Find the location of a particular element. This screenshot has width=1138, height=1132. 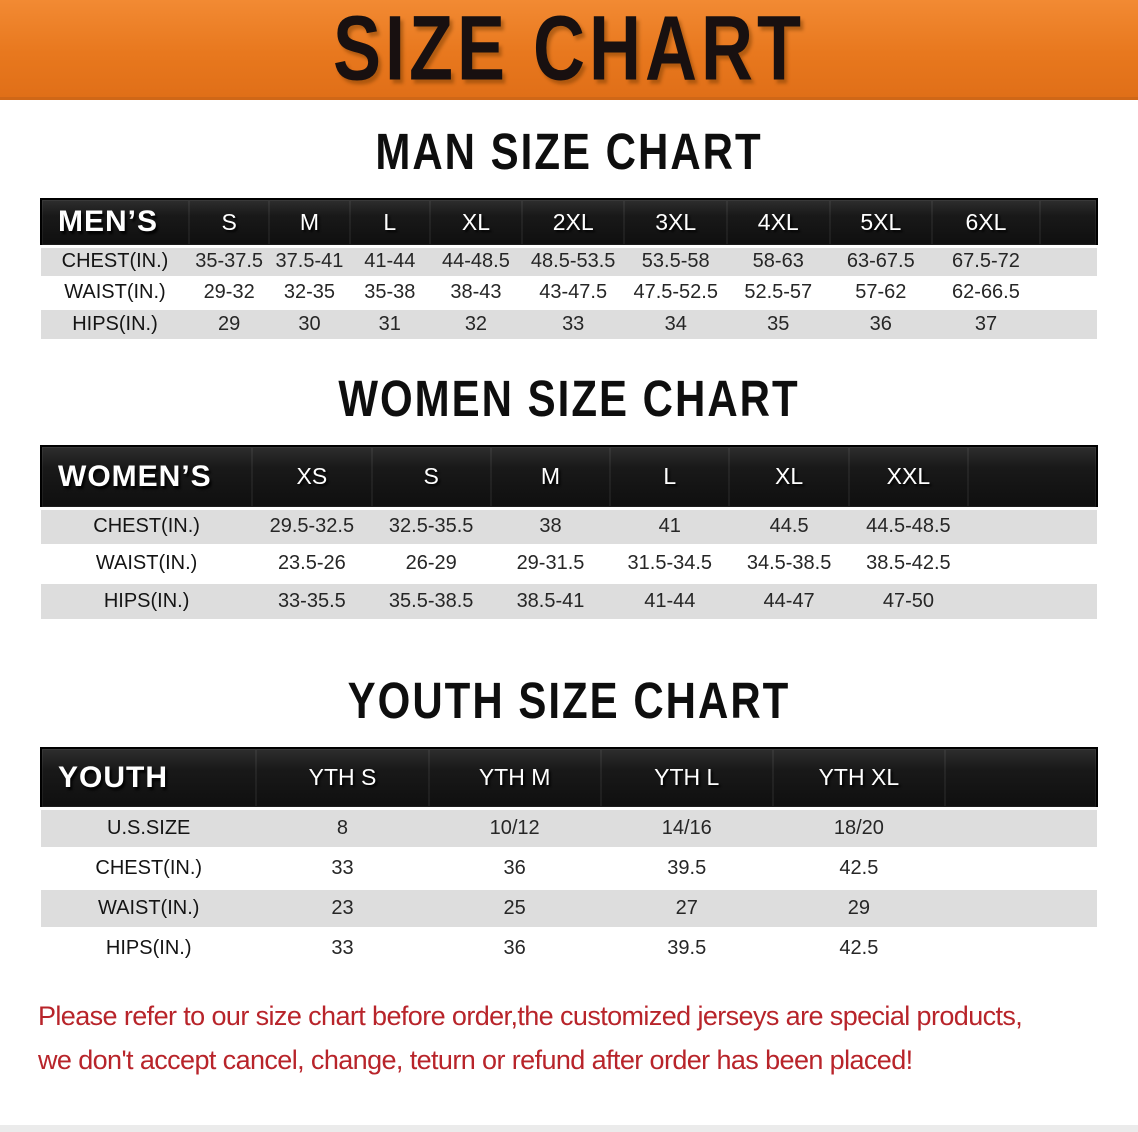

bottom-edge-strip is located at coordinates (569, 1128).